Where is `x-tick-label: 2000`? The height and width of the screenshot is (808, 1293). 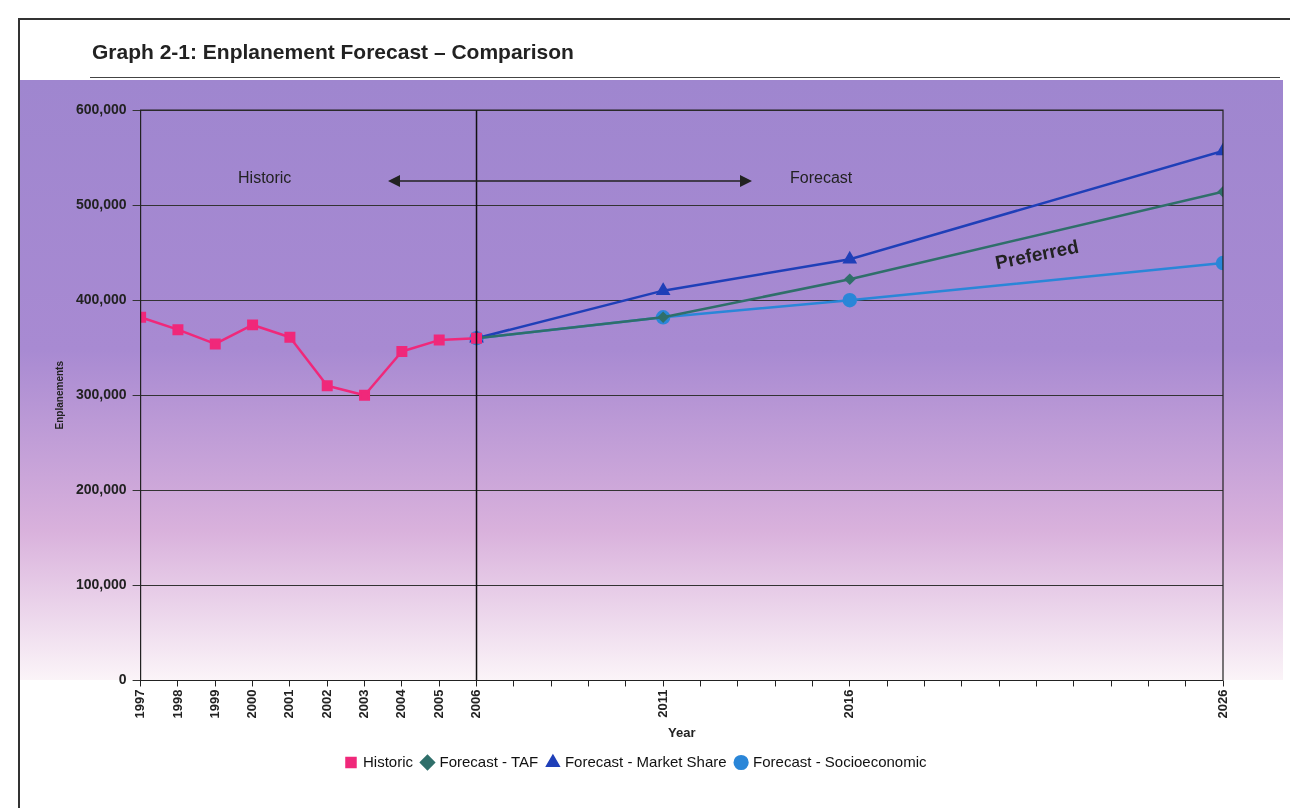 x-tick-label: 2000 is located at coordinates (252, 704).